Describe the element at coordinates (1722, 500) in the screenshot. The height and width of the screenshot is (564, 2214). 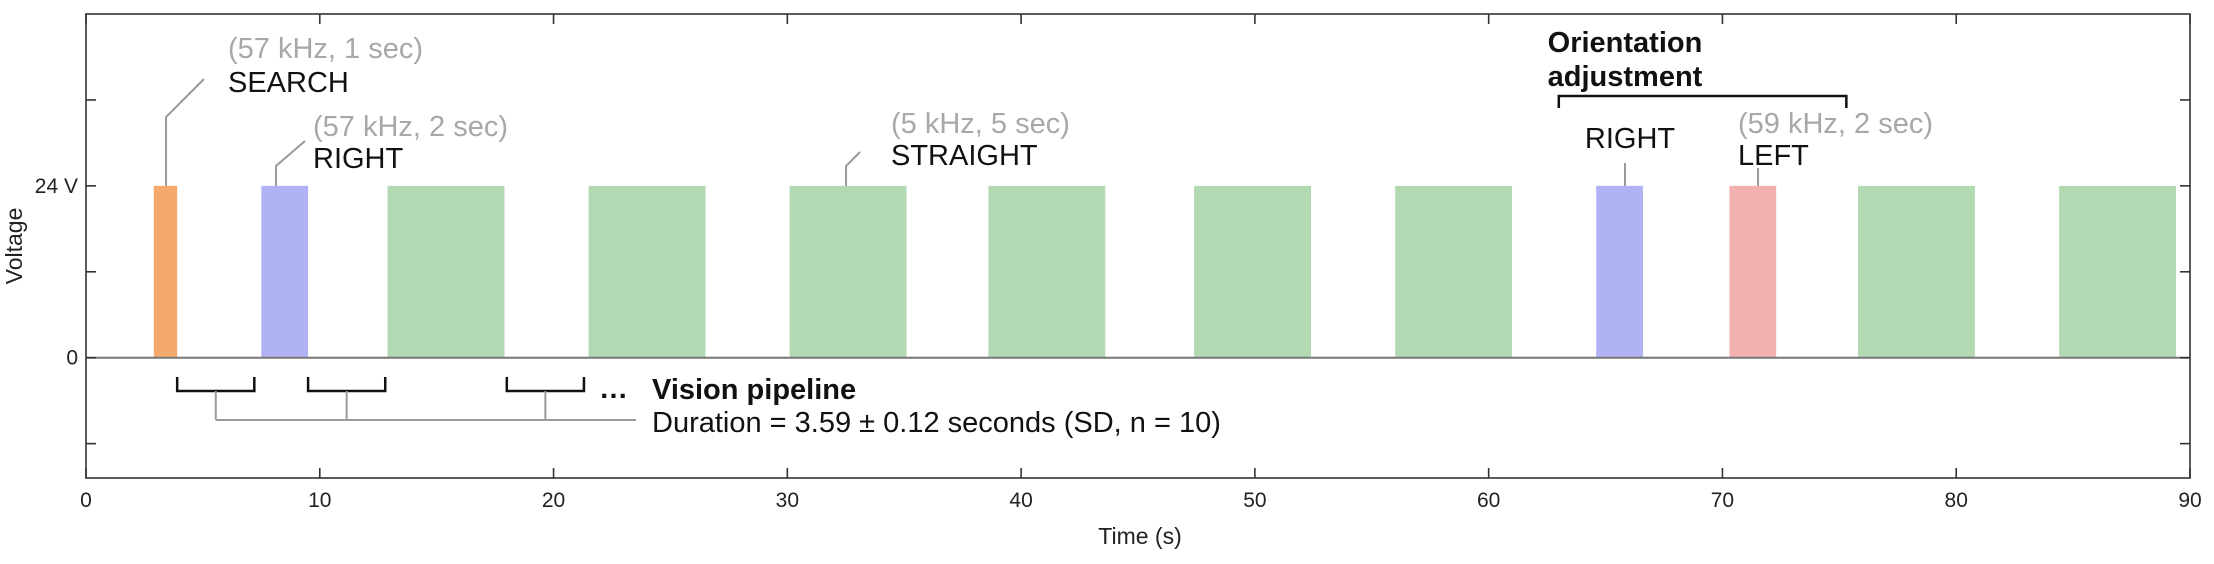
I see `x-tick-label-70: 70` at that location.